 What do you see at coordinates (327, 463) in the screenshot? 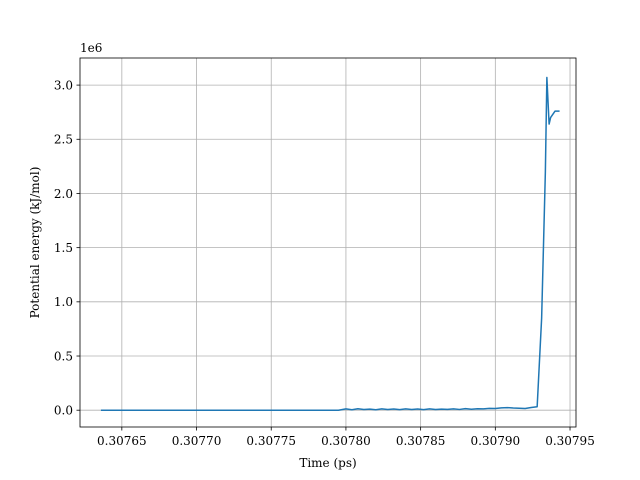
I see `x-axis-label: Time (ps)` at bounding box center [327, 463].